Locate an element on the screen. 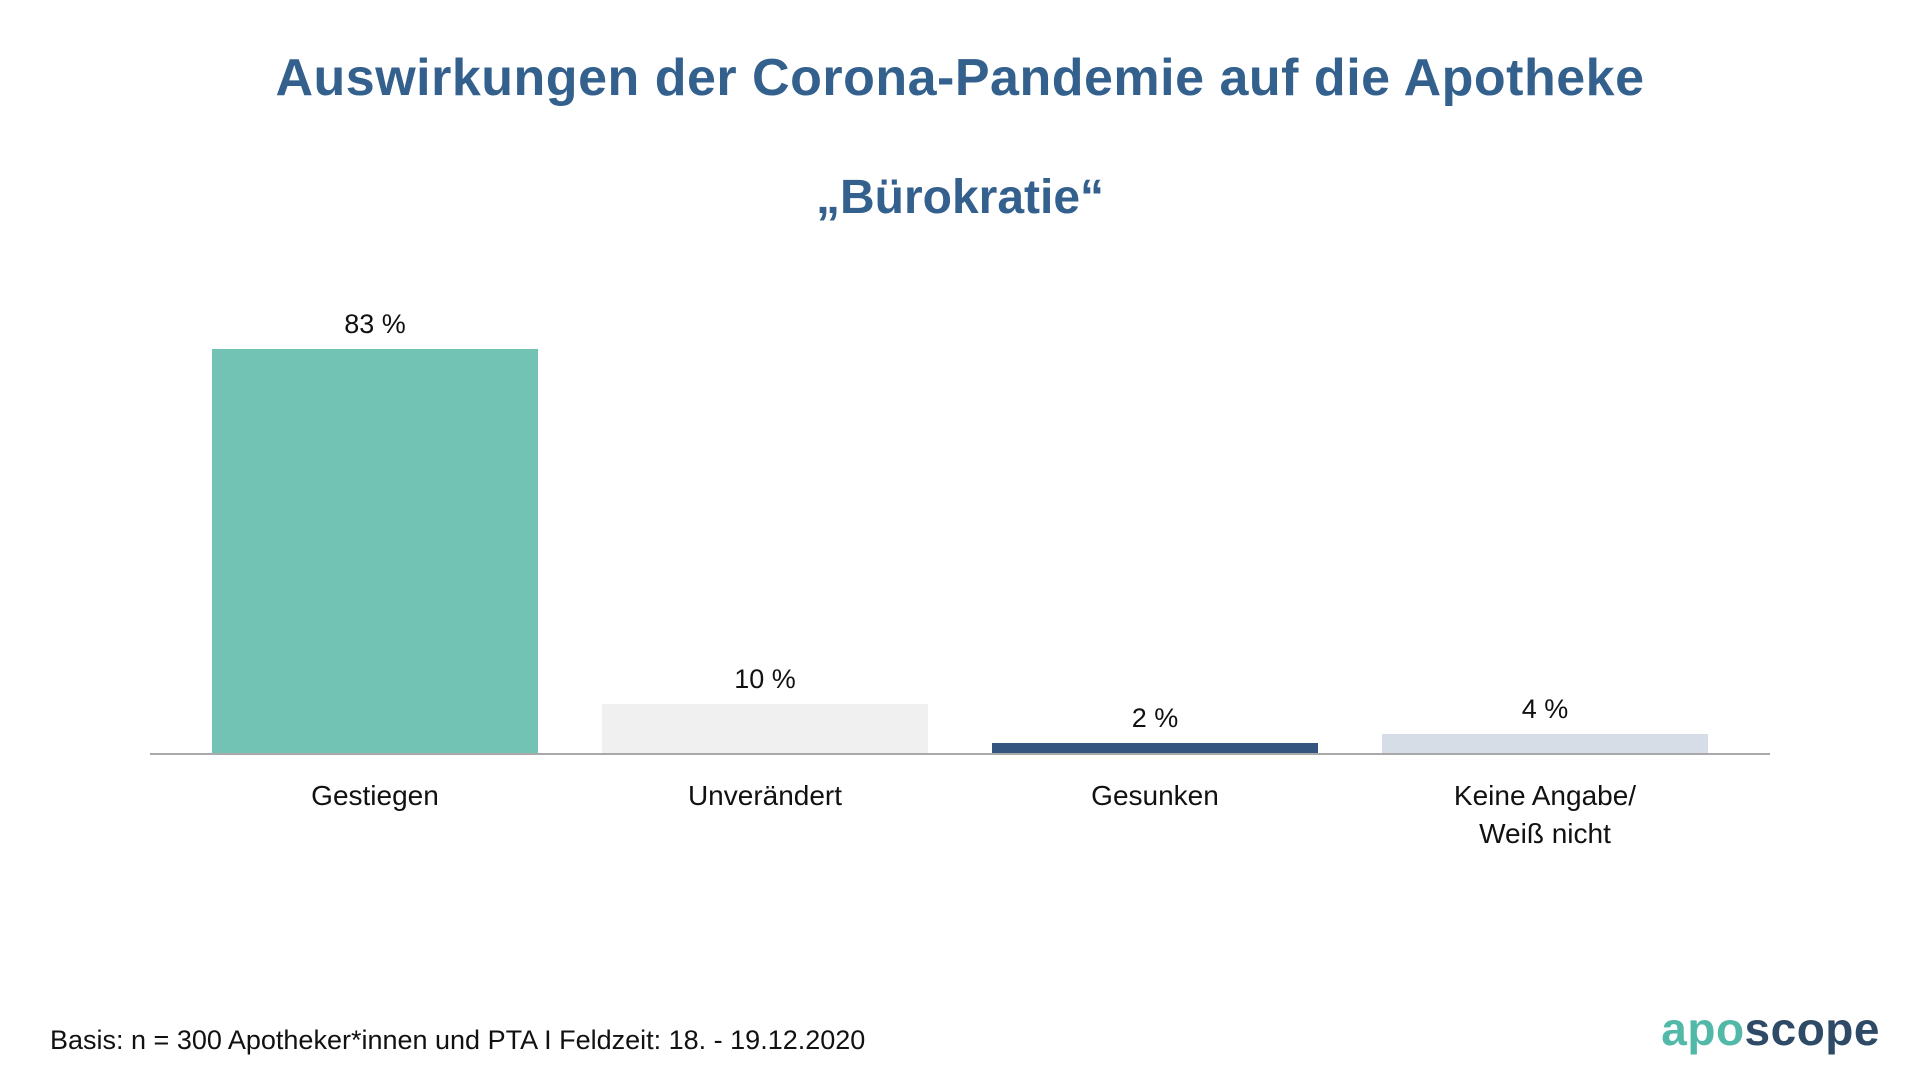 The width and height of the screenshot is (1920, 1080). chart-column: 2 % is located at coordinates (1155, 728).